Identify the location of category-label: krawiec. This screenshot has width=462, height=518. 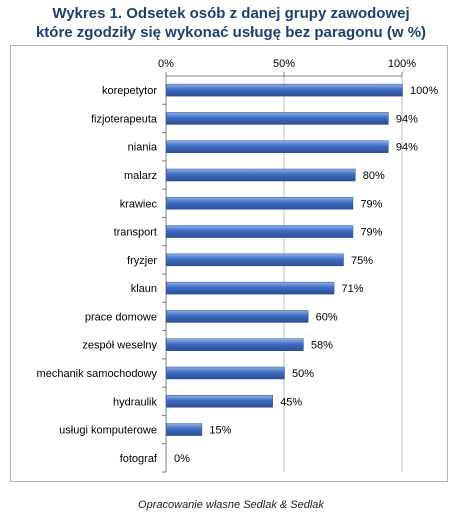
(139, 204).